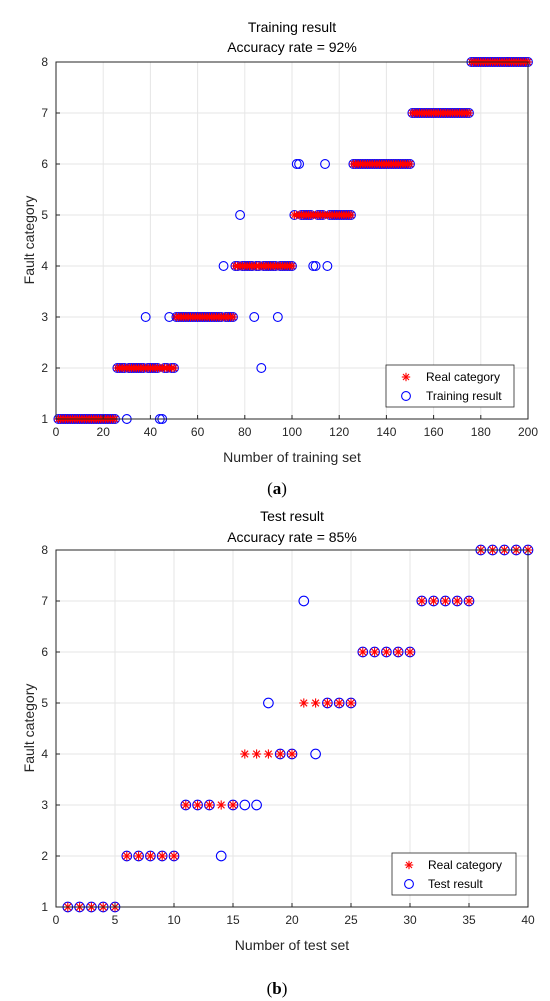  Describe the element at coordinates (277, 988) in the screenshot. I see `figure-caption: (b)` at that location.